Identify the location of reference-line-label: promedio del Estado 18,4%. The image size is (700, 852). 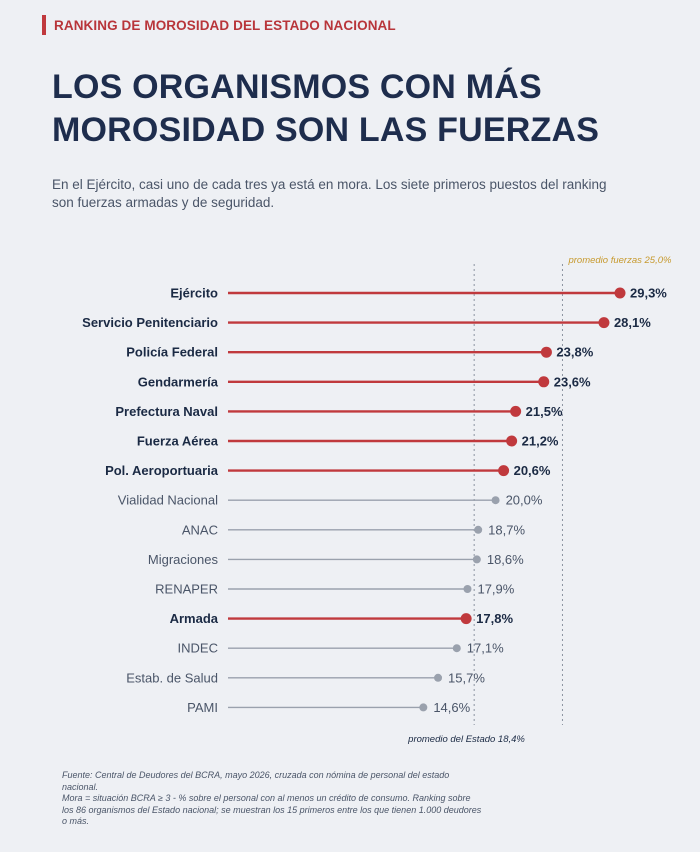
(466, 739).